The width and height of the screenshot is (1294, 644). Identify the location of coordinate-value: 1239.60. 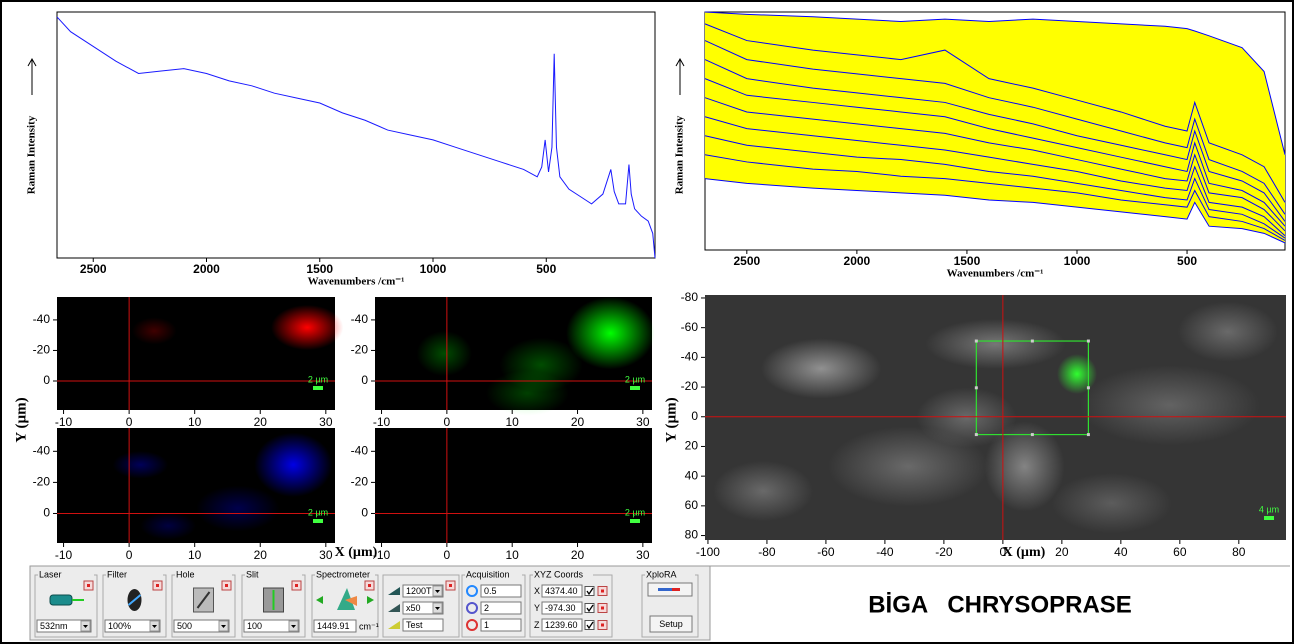
(561, 625).